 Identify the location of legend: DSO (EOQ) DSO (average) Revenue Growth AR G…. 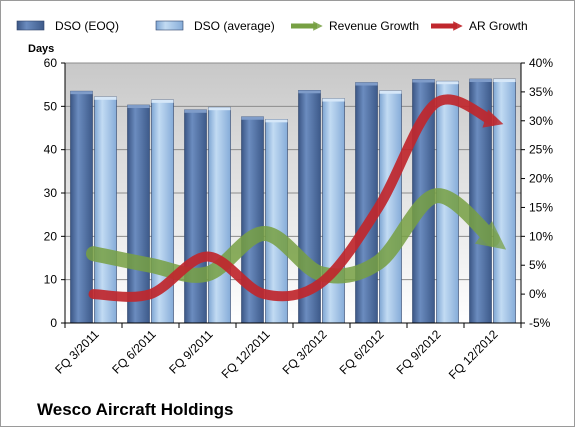
(272, 26).